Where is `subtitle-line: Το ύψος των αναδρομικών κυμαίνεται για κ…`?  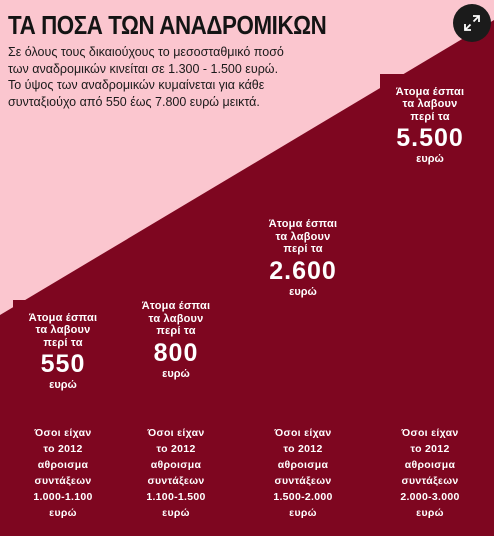
subtitle-line: Το ύψος των αναδρομικών κυμαίνεται για κ… is located at coordinates (136, 85).